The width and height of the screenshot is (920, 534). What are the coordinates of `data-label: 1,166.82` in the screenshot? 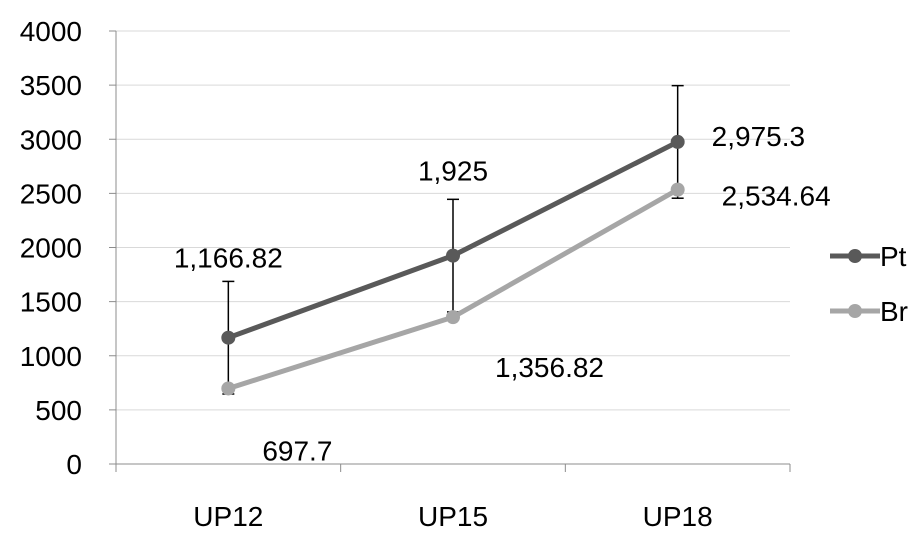 It's located at (228, 258).